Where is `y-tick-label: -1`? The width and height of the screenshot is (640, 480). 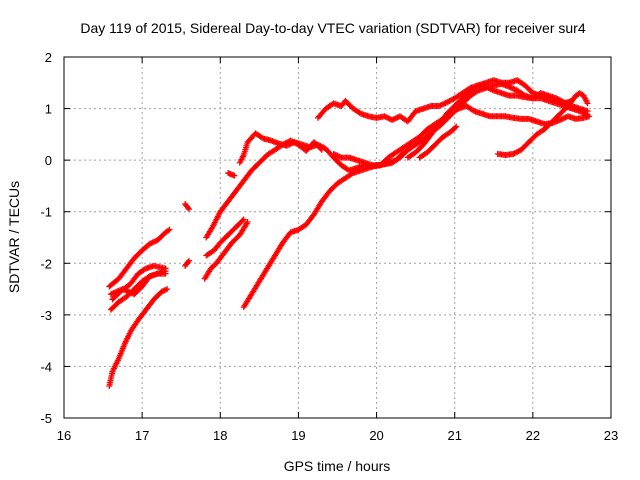
y-tick-label: -1 is located at coordinates (46, 212).